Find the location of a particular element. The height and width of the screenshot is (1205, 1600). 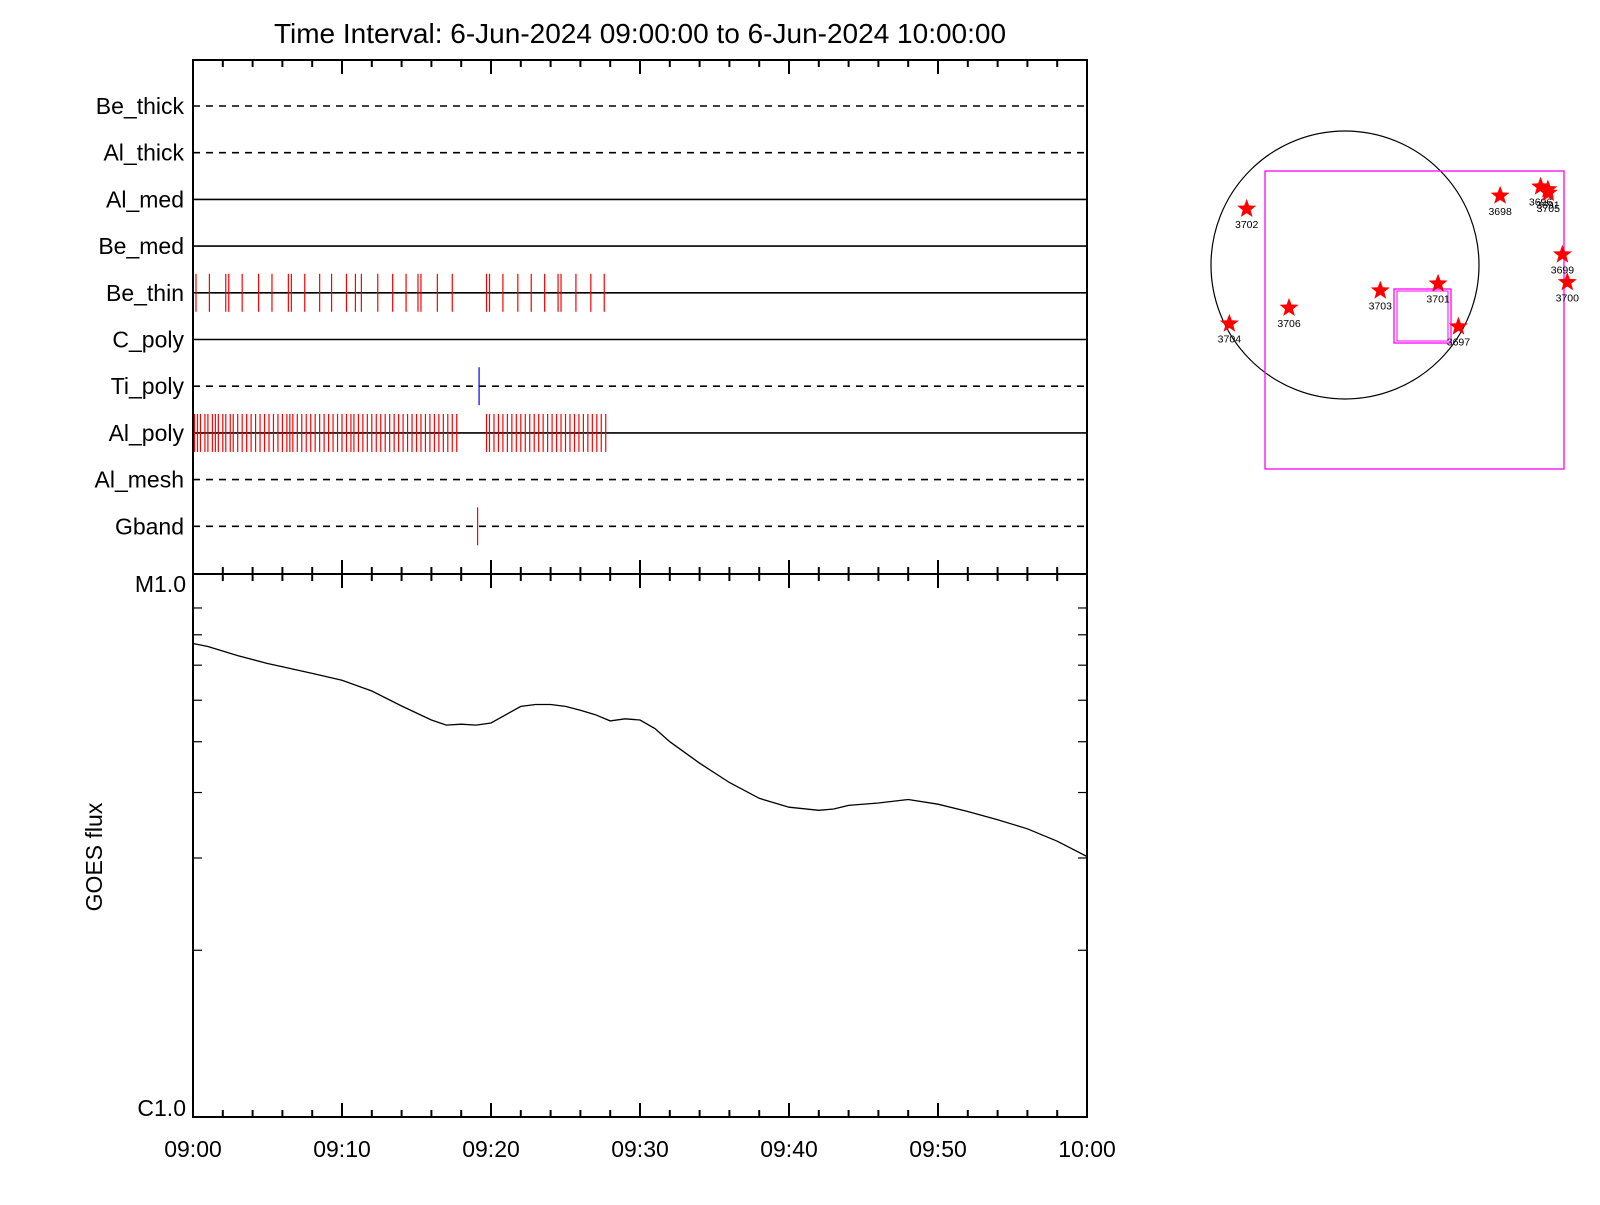

channel-label: Be_med is located at coordinates (141, 246).